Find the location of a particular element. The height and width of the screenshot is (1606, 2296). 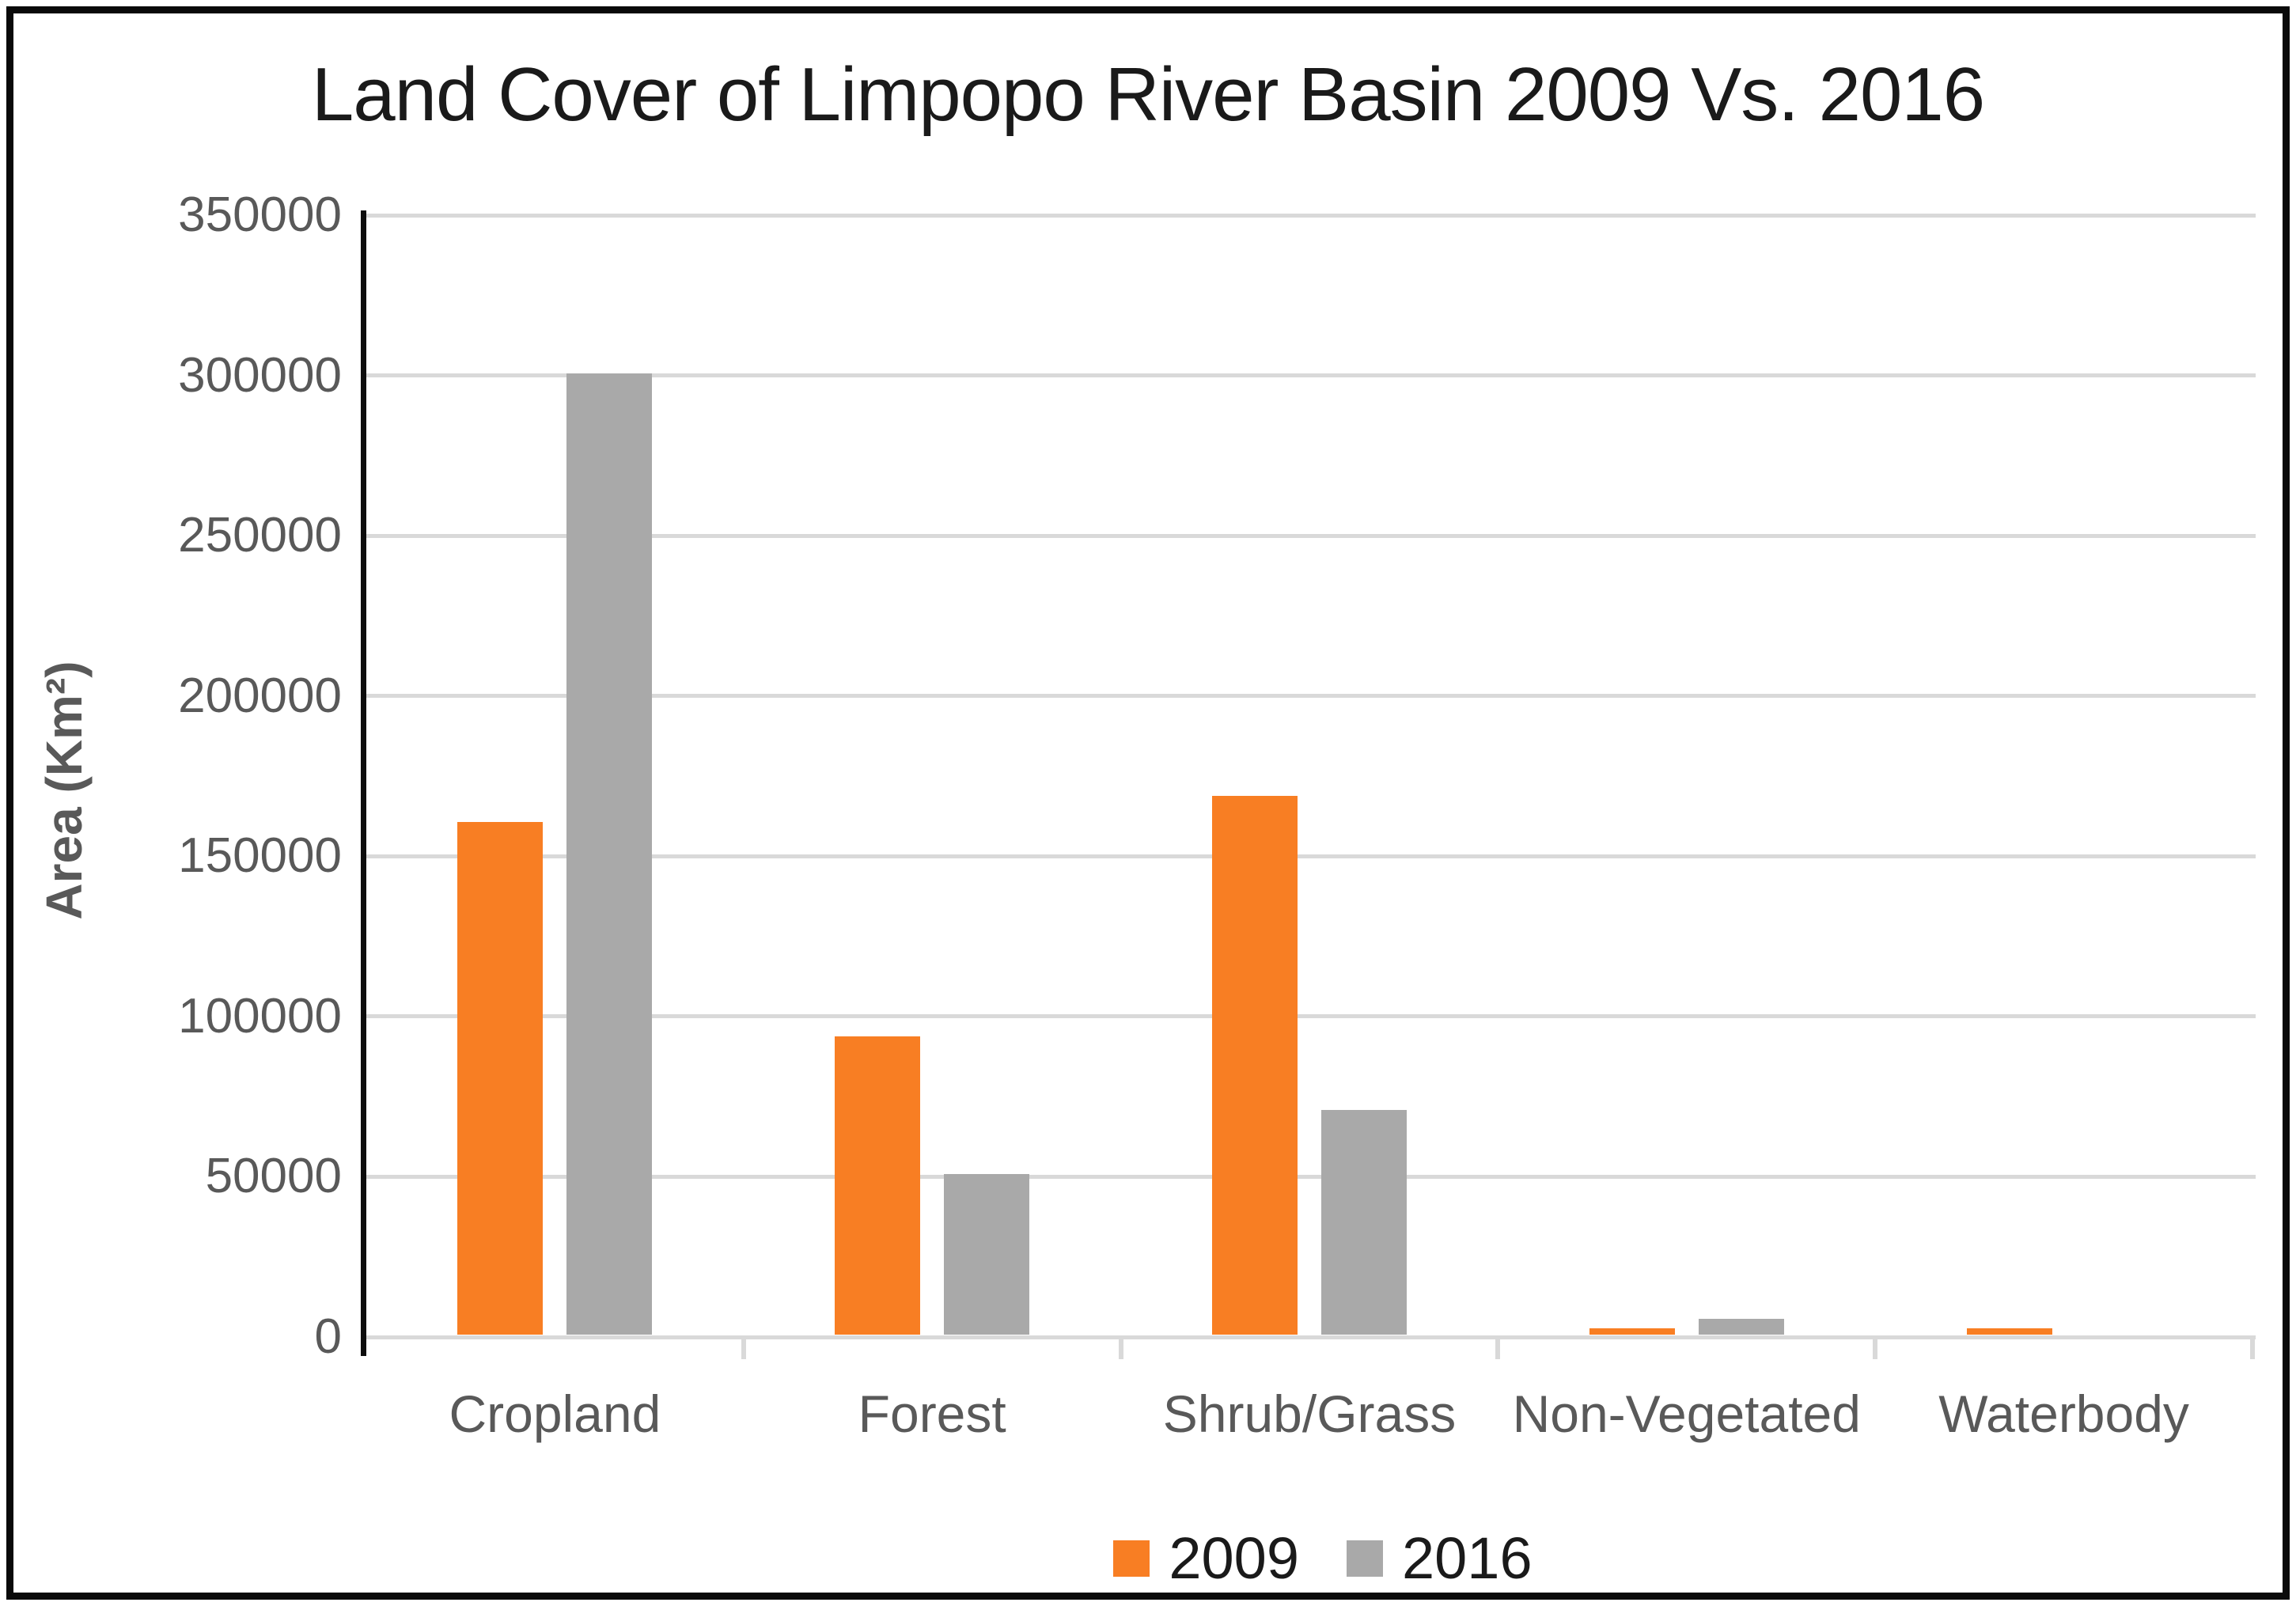

y-tick-label: 100000 is located at coordinates (260, 1016).